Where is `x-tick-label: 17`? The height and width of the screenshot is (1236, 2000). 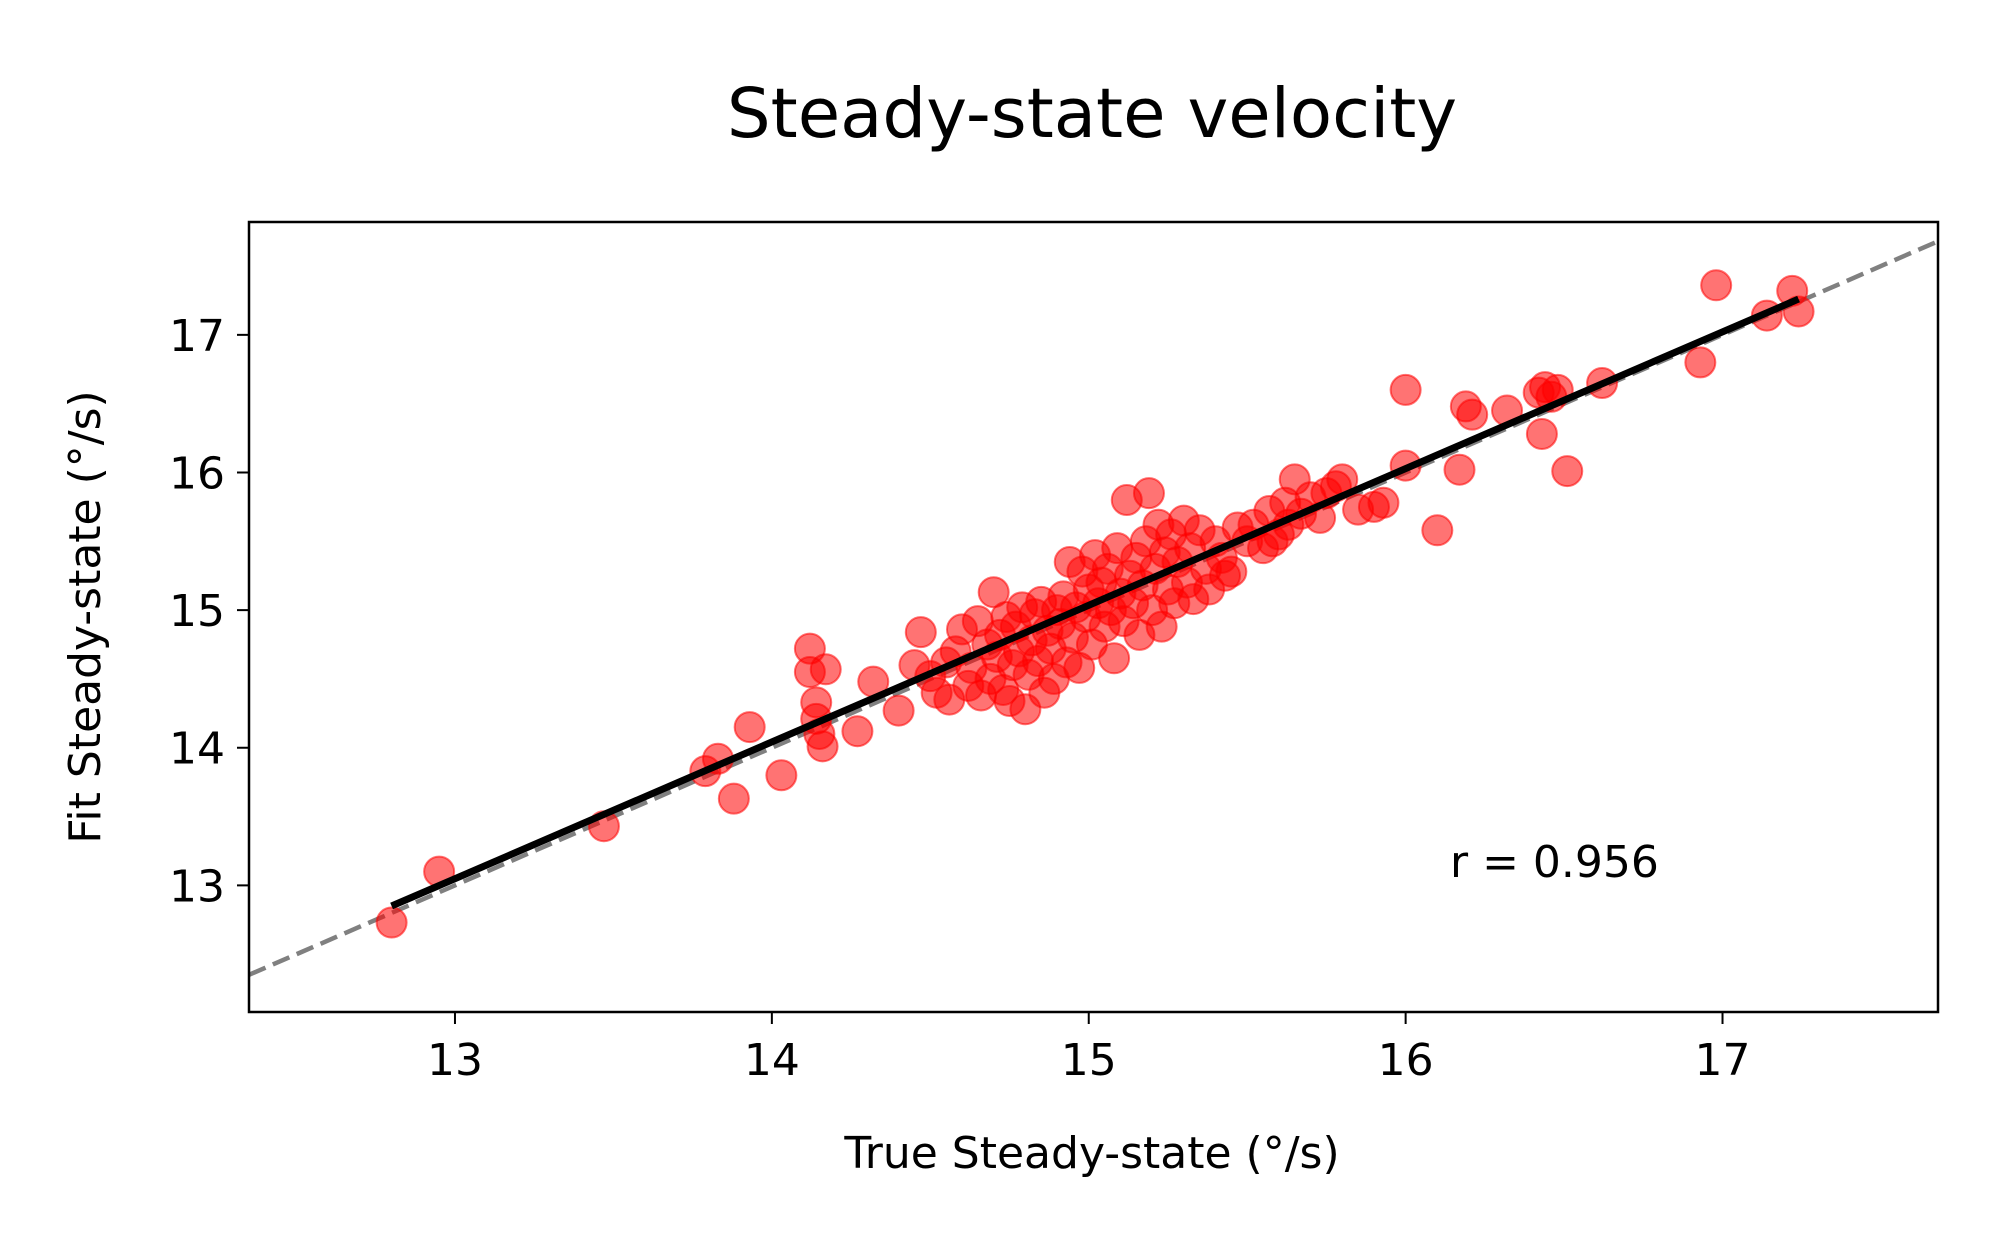
x-tick-label: 17 is located at coordinates (1723, 1060).